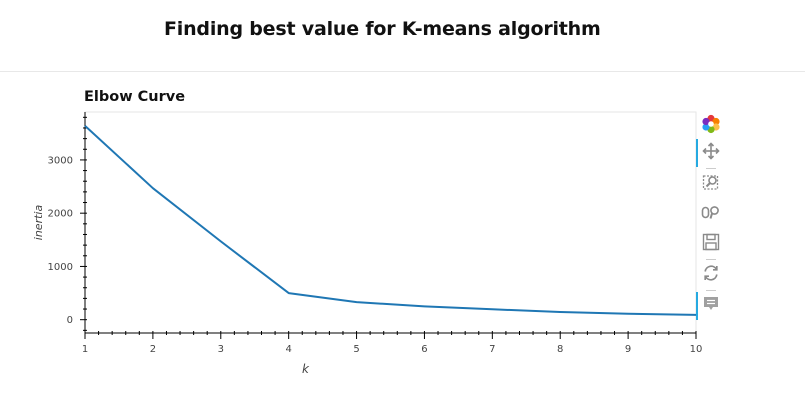  I want to click on box-zoom-tool-icon, so click(711, 182).